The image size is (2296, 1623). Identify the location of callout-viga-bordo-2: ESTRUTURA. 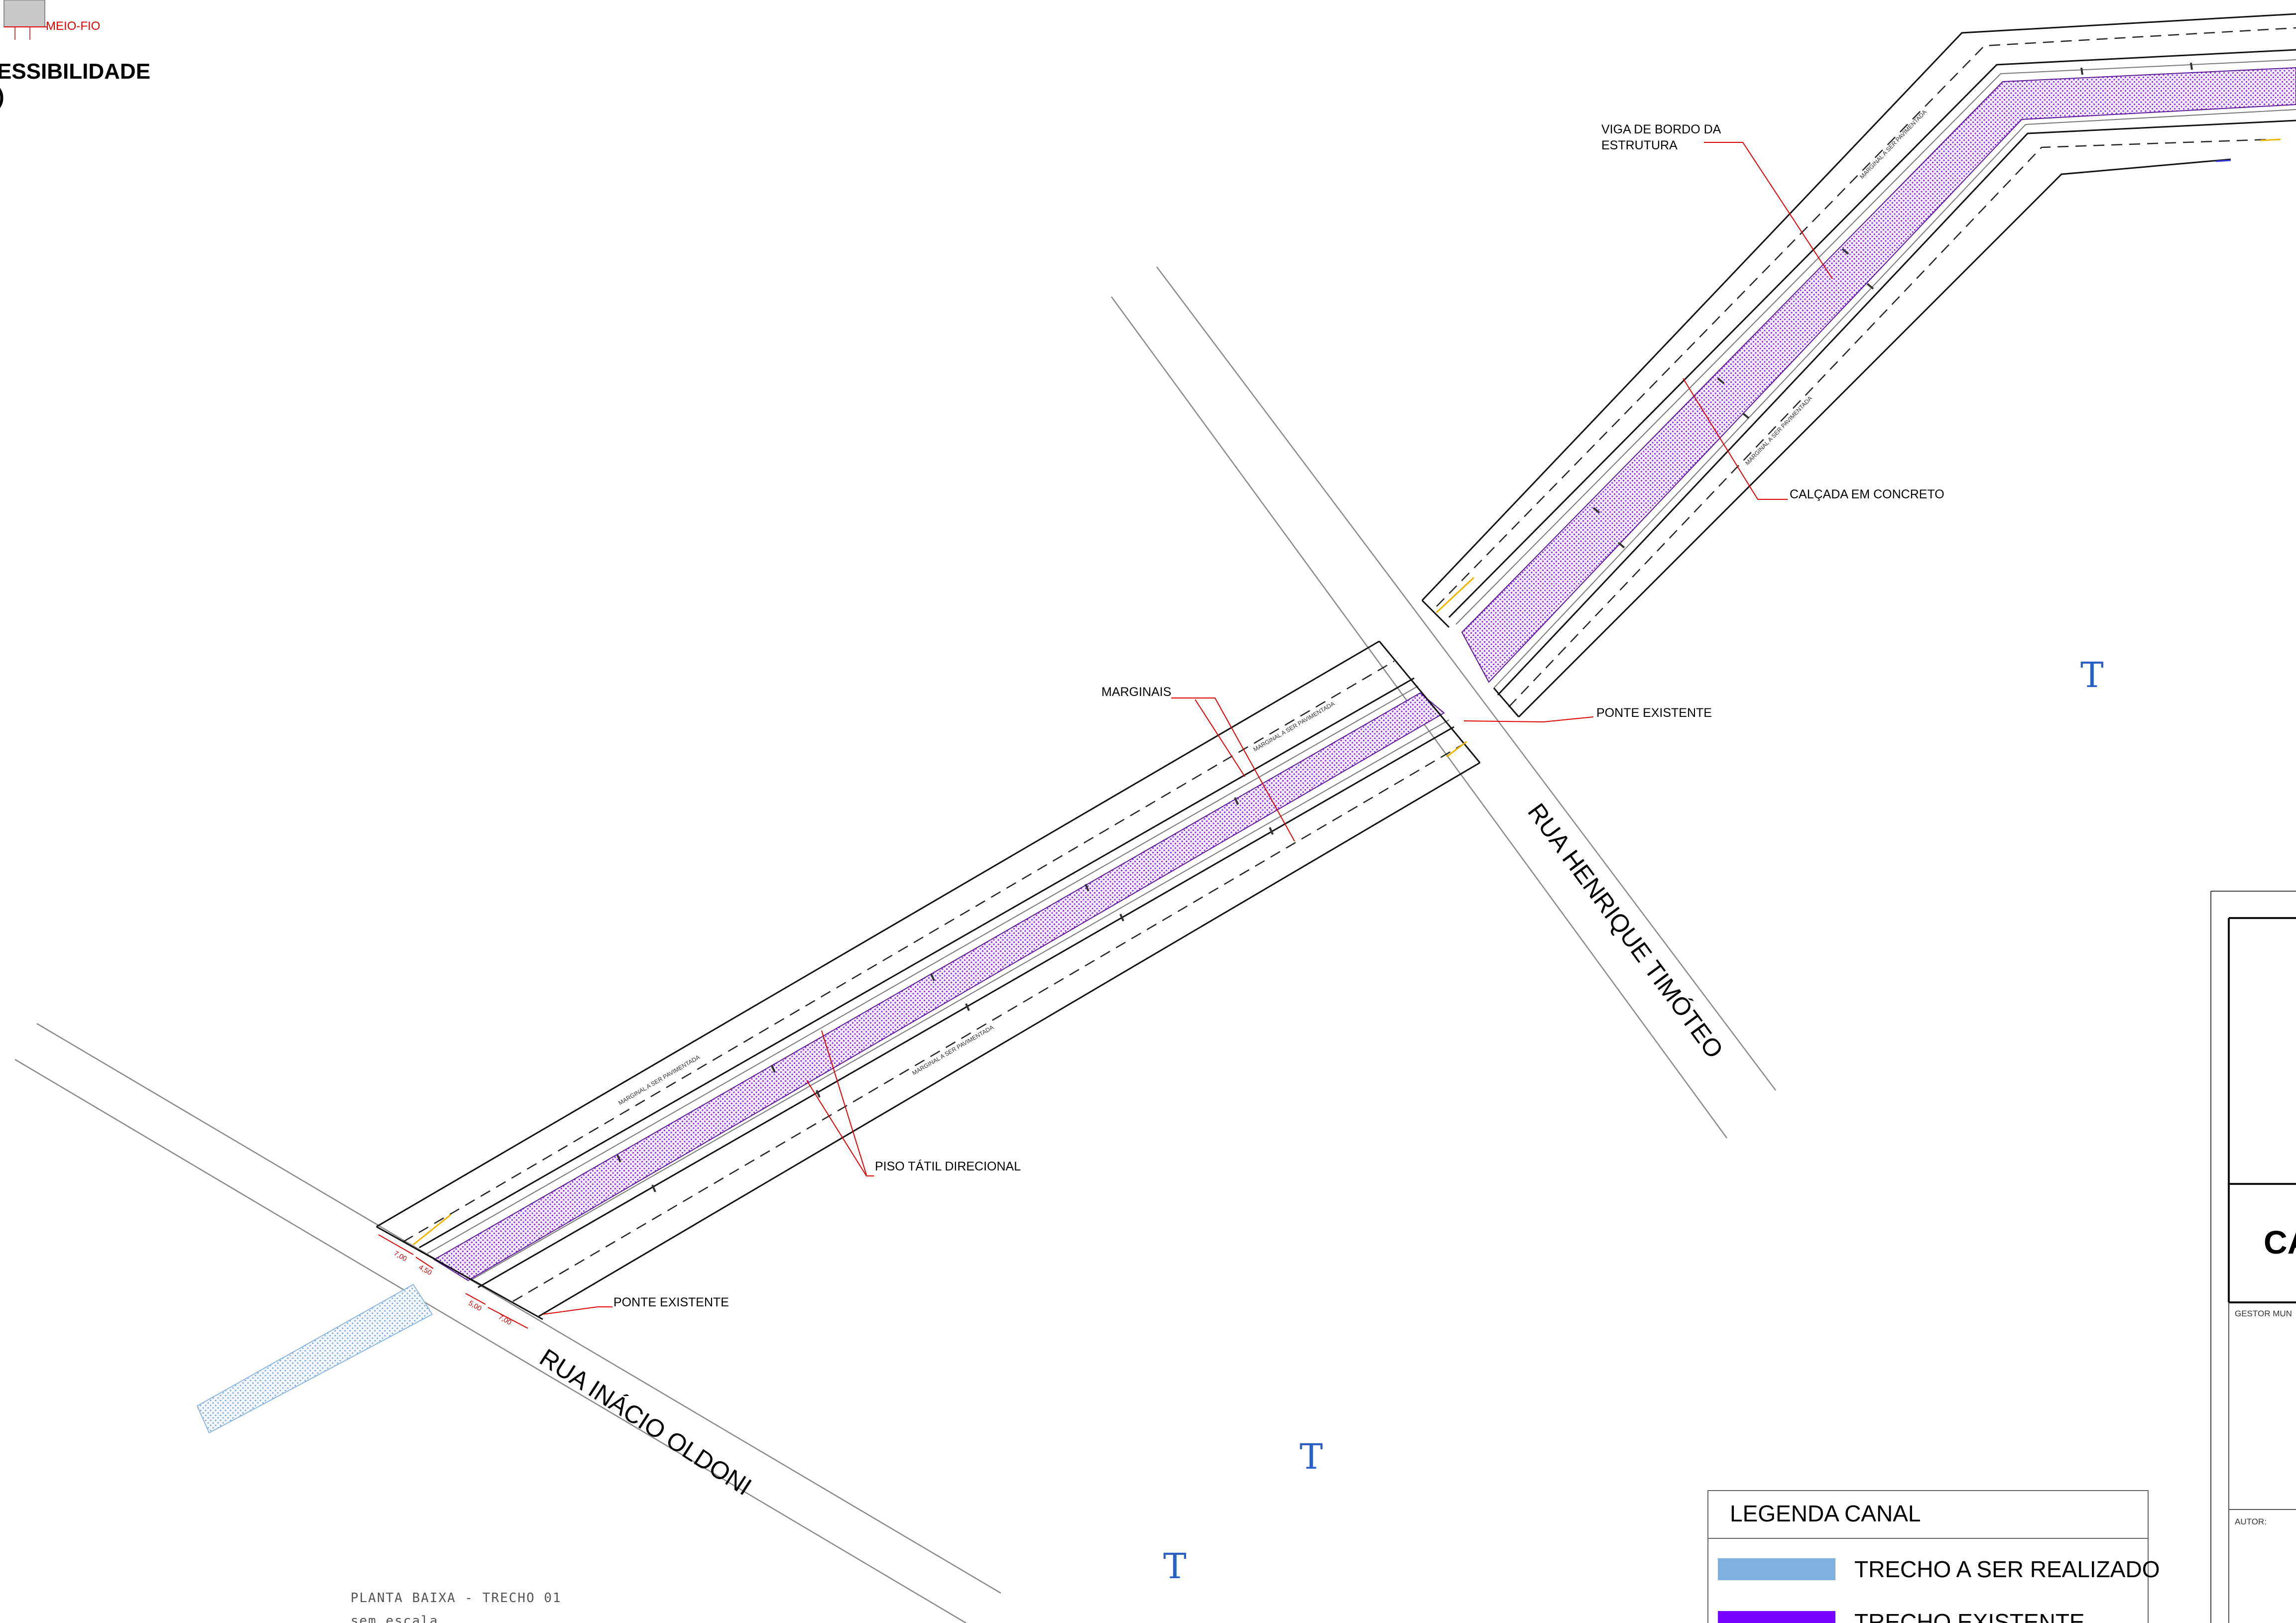
(1639, 145).